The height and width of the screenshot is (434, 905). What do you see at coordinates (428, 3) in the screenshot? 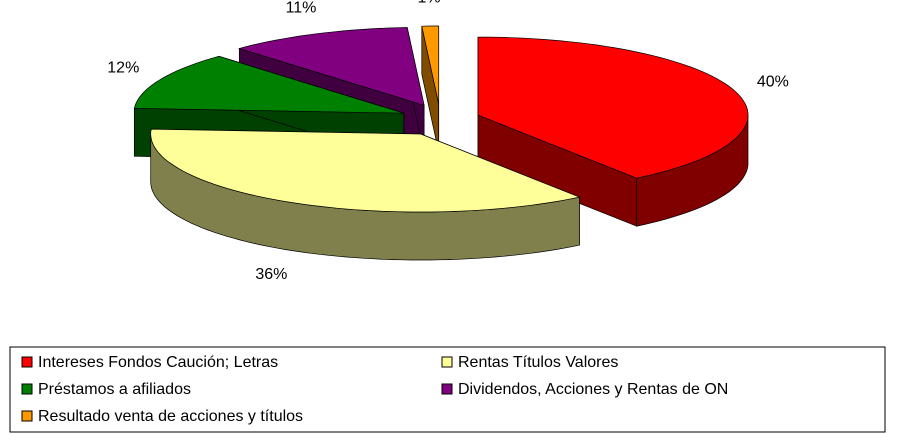
I see `data-label: 1%` at bounding box center [428, 3].